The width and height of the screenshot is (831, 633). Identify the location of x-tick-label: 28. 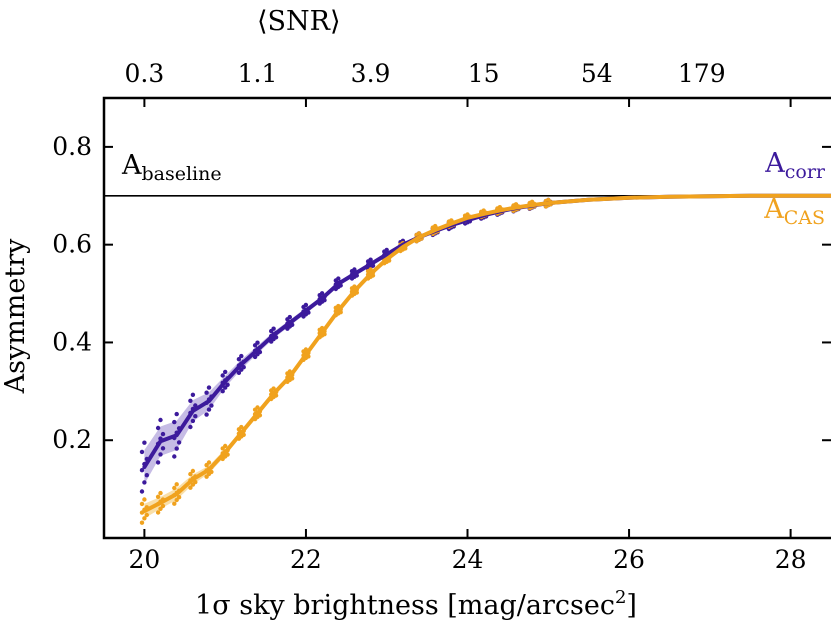
(791, 559).